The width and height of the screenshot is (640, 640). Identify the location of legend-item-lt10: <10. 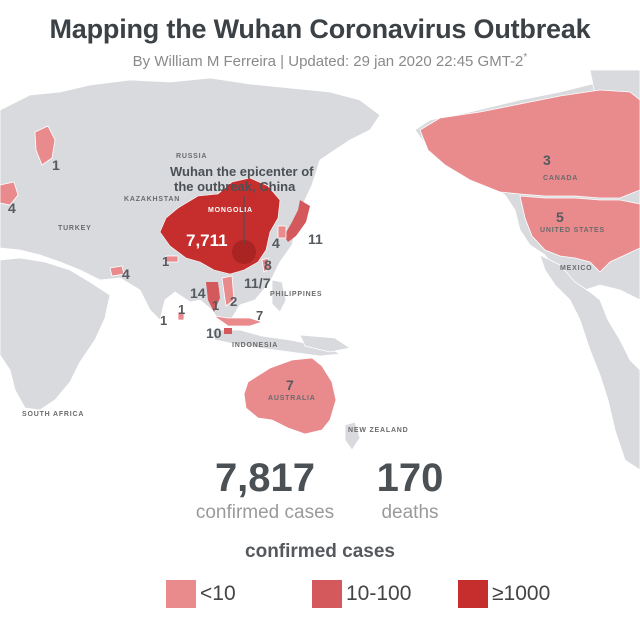
(201, 594).